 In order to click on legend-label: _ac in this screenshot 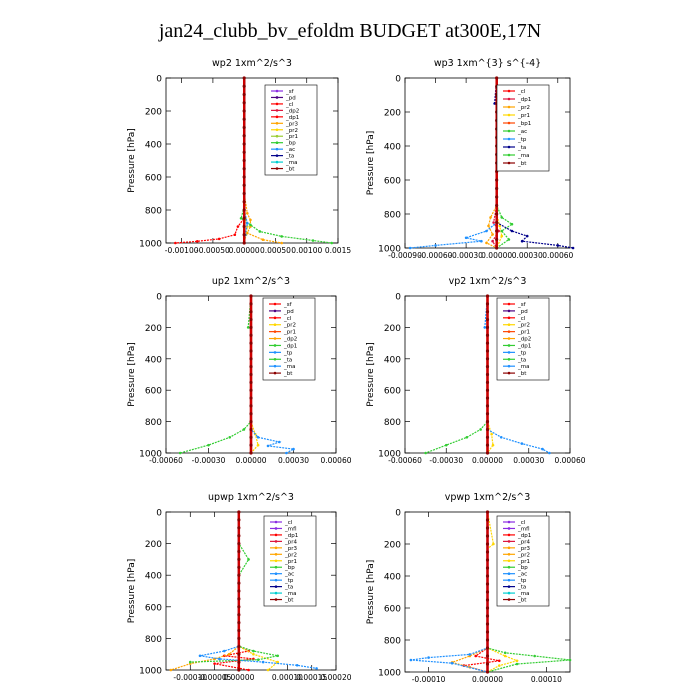, I will do `click(289, 575)`.